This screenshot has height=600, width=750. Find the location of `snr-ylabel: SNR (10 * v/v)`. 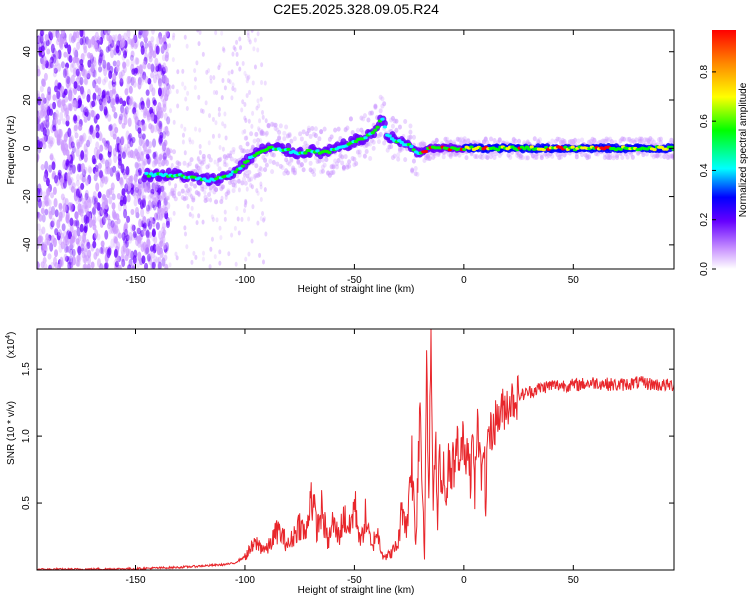

snr-ylabel: SNR (10 * v/v) is located at coordinates (11, 433).